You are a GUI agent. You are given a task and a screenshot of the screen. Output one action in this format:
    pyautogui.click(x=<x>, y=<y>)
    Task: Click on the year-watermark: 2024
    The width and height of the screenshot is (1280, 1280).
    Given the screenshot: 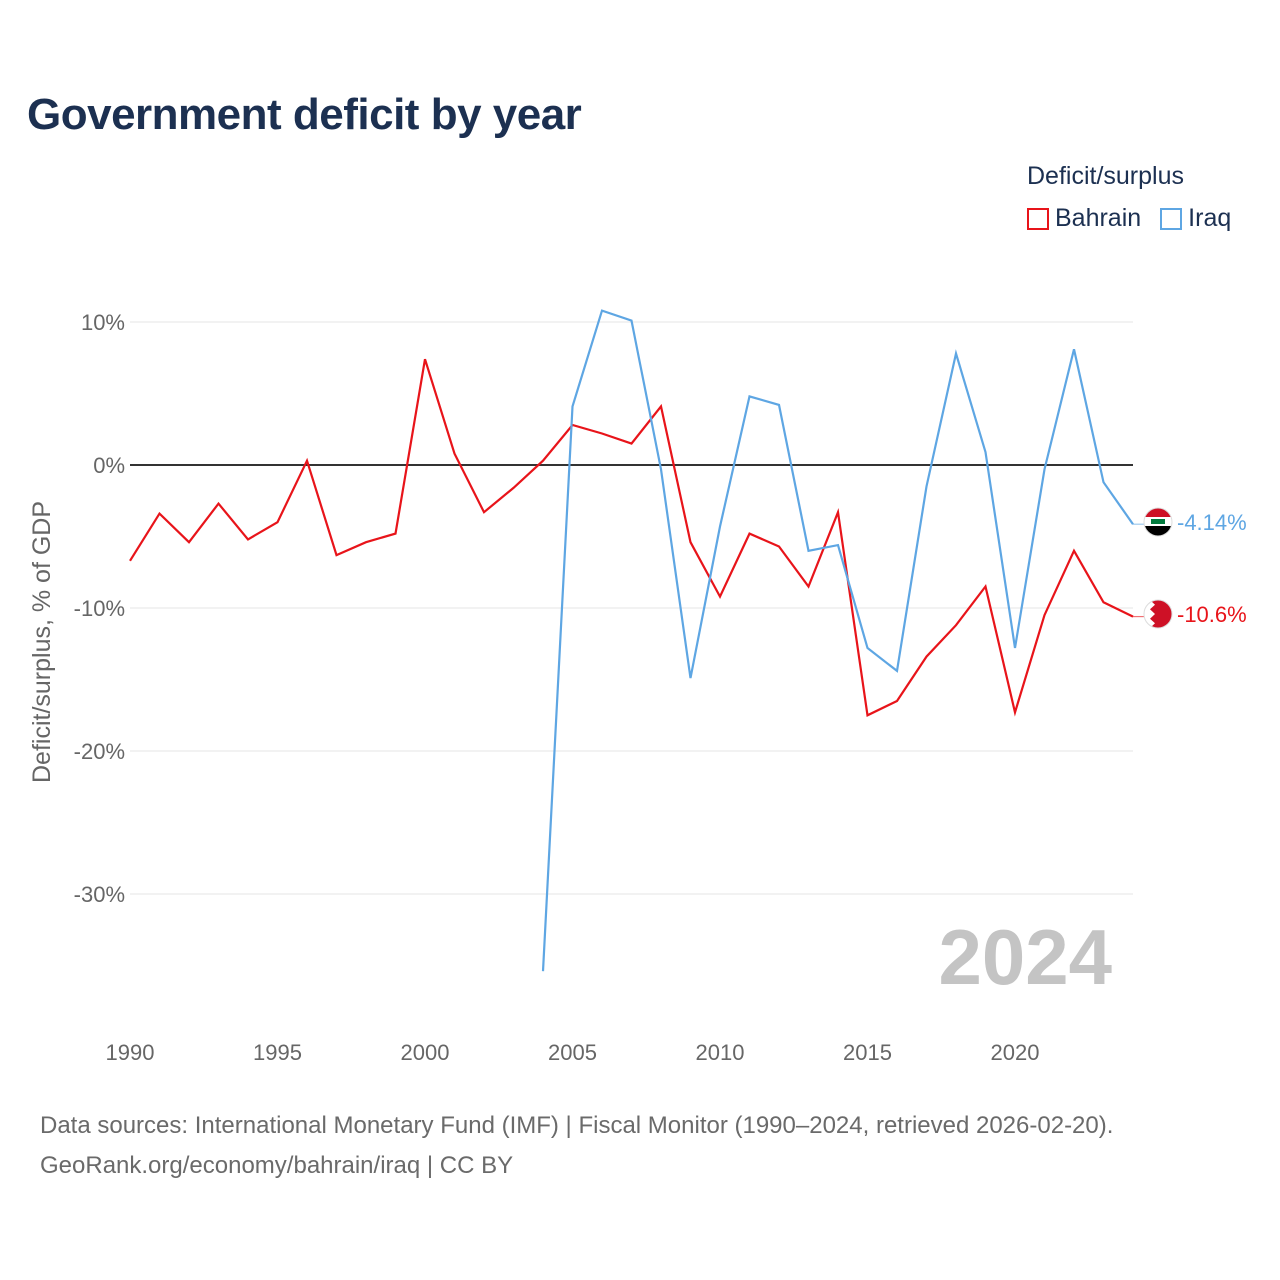 What is the action you would take?
    pyautogui.click(x=1025, y=957)
    